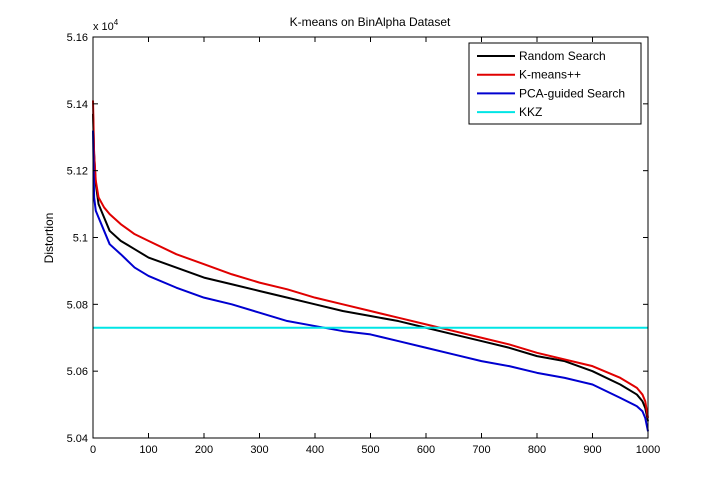 Image resolution: width=714 pixels, height=490 pixels. What do you see at coordinates (550, 75) in the screenshot?
I see `legend-label-k-means: K-means++` at bounding box center [550, 75].